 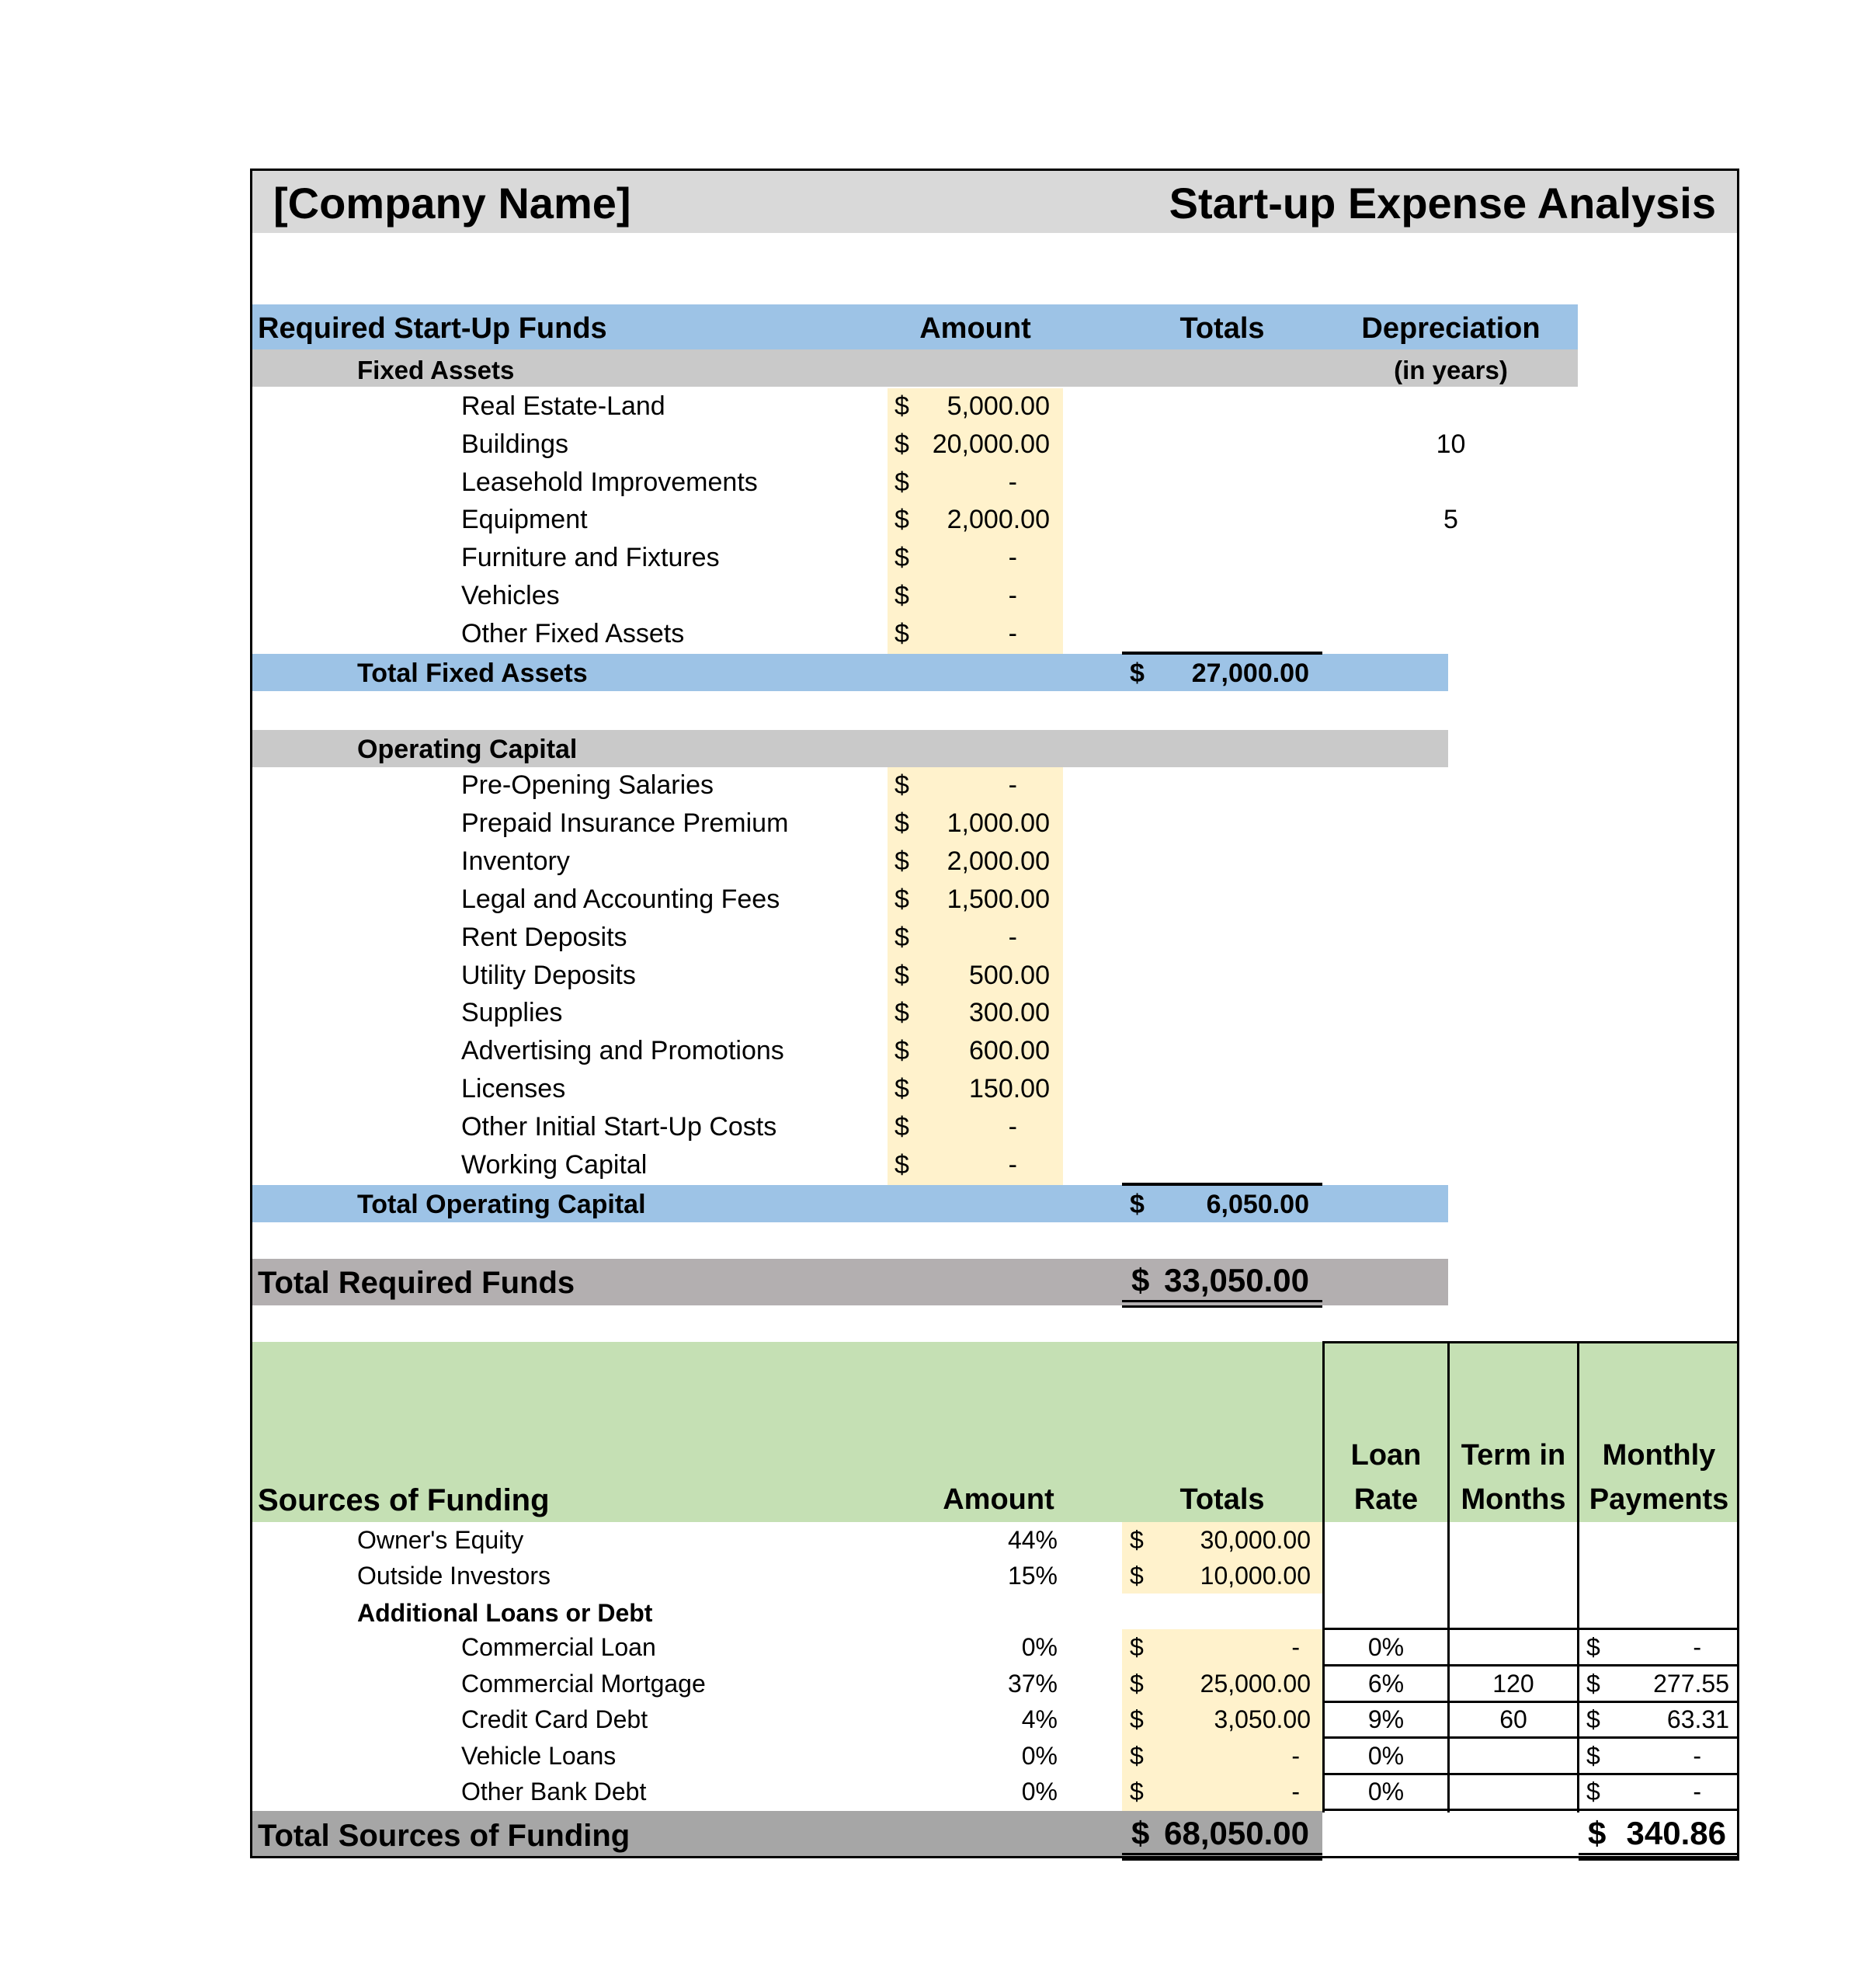 I want to click on total-sources-currency: $, so click(x=1140, y=1833).